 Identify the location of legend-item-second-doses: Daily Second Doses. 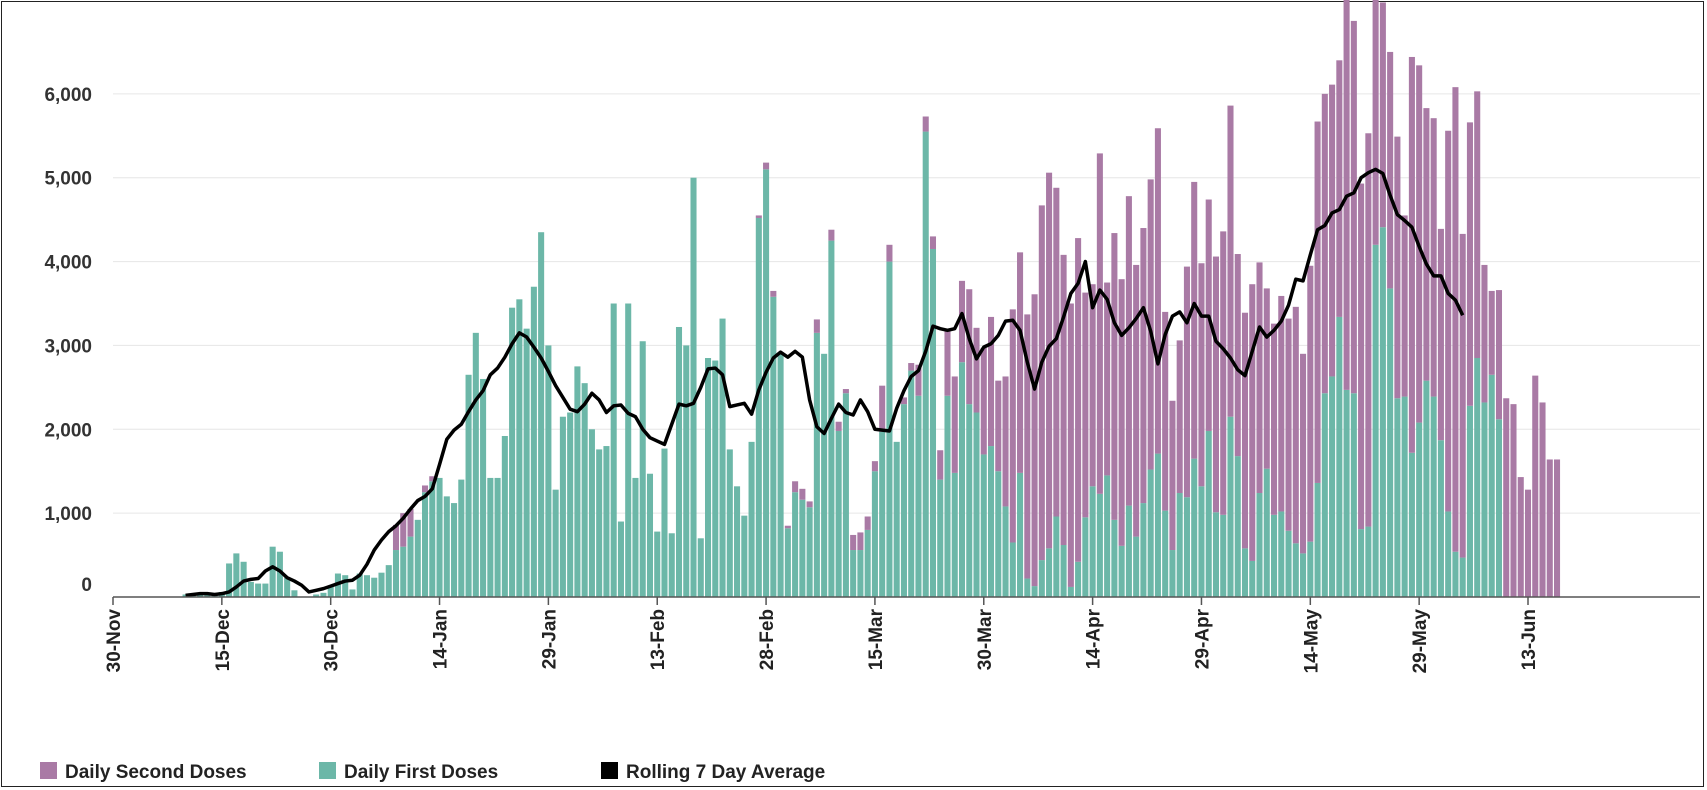
(143, 772).